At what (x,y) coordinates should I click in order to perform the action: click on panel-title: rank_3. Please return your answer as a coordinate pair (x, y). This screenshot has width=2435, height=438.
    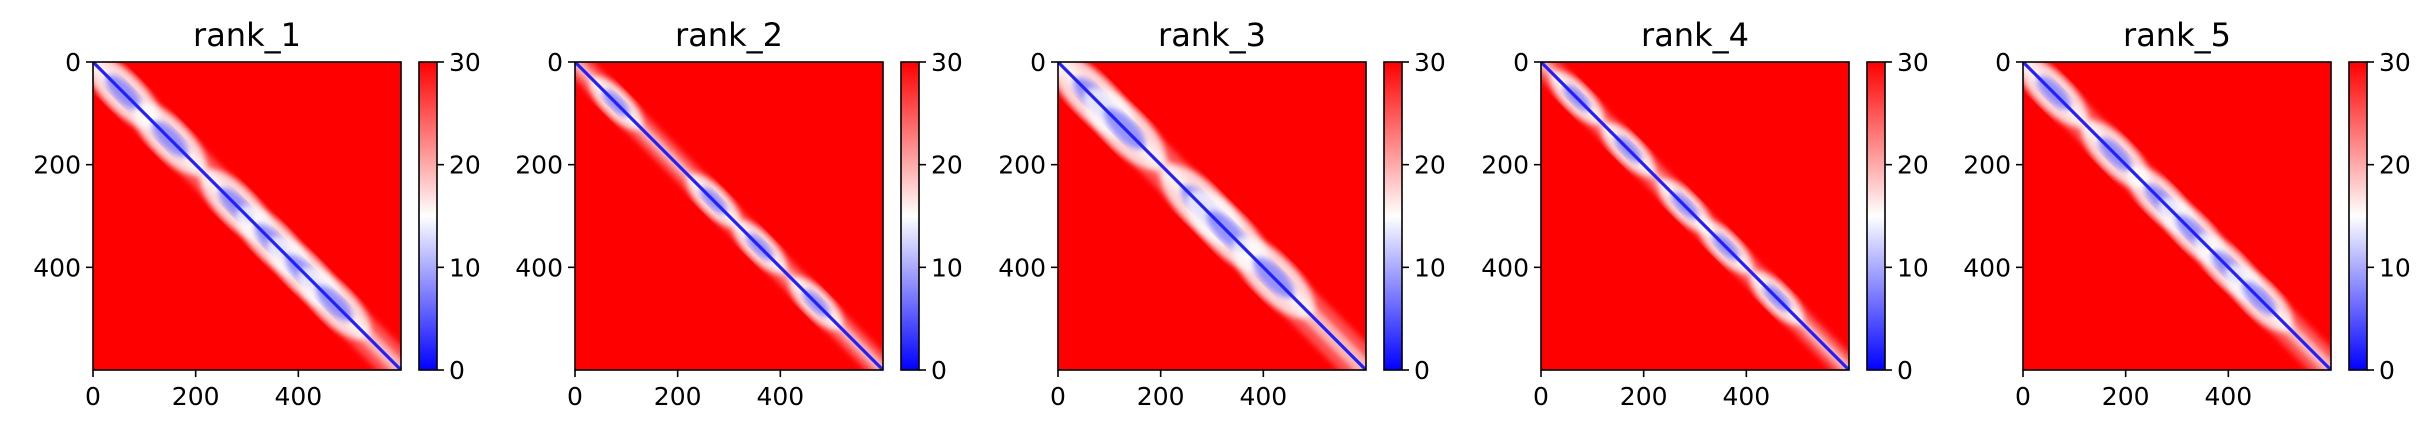
    Looking at the image, I should click on (1212, 35).